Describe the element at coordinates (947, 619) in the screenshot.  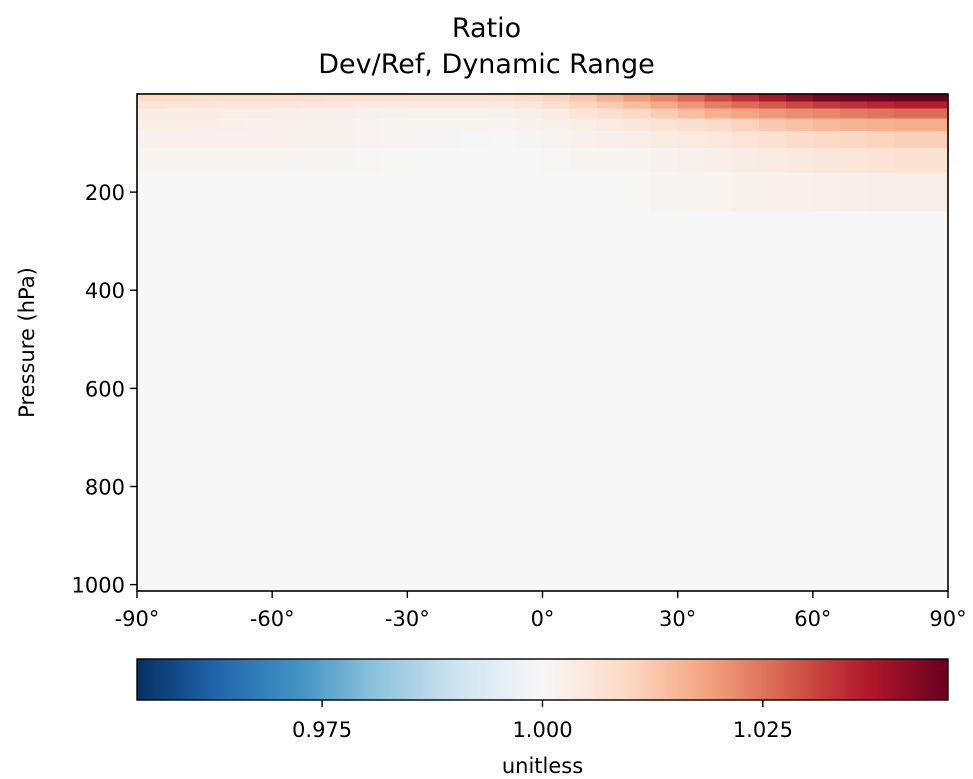
I see `x-tick-label: 90°` at that location.